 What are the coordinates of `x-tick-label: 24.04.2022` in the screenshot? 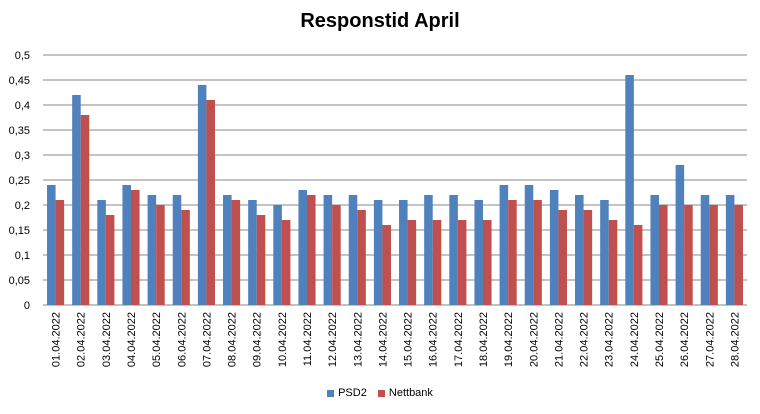 It's located at (635, 339).